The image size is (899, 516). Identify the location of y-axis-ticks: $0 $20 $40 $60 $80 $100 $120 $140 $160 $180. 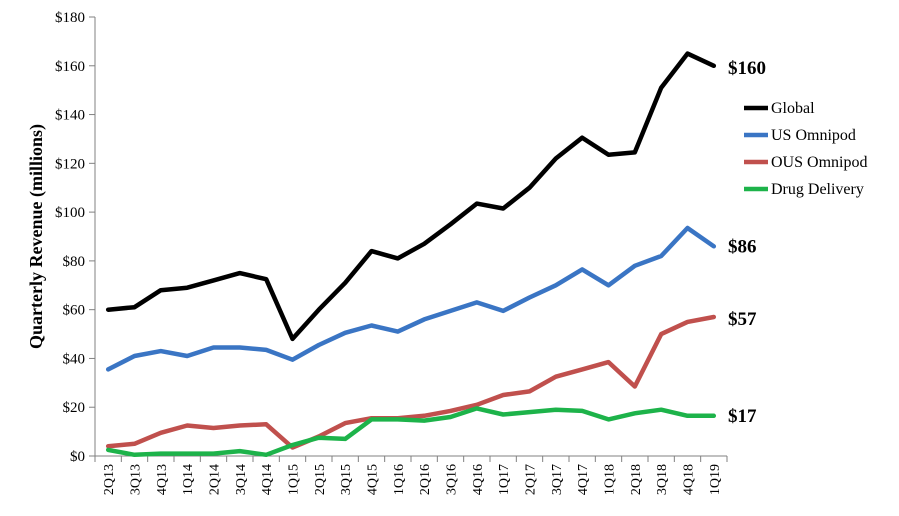
(75, 237).